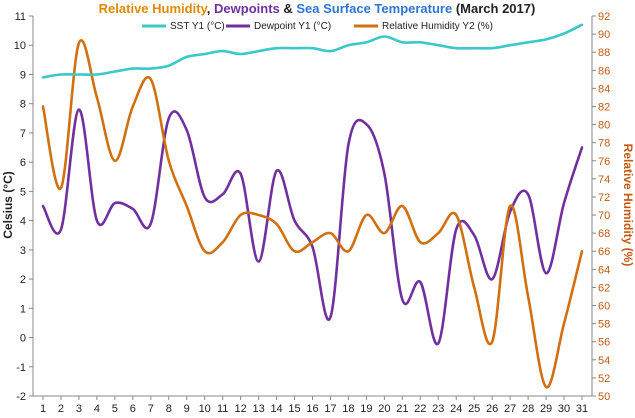 The width and height of the screenshot is (635, 418). Describe the element at coordinates (210, 8) in the screenshot. I see `title-part: ,` at that location.